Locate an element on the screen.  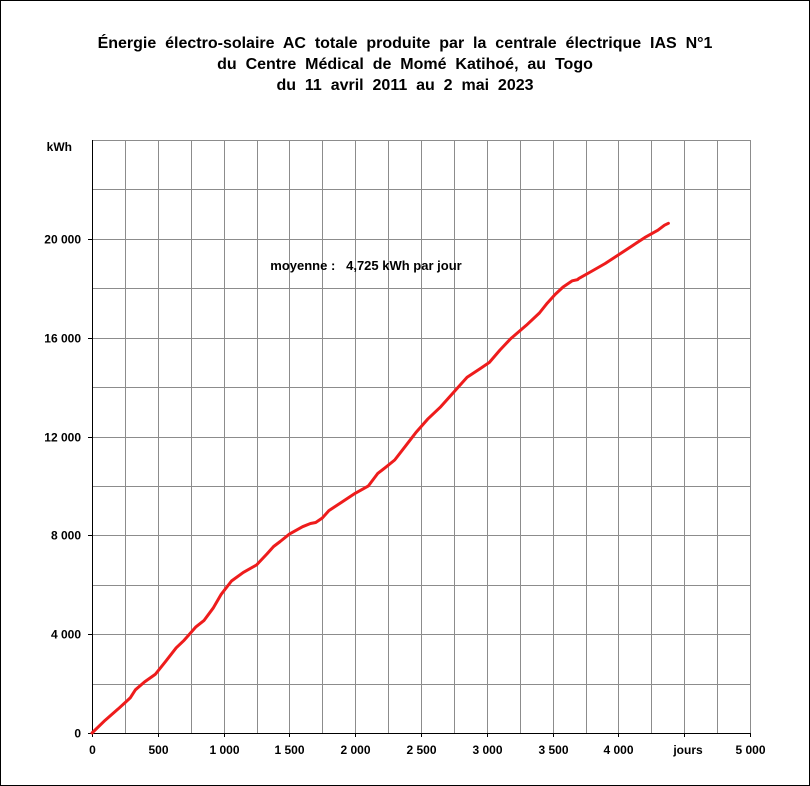
x-axis-label: jours is located at coordinates (687, 750).